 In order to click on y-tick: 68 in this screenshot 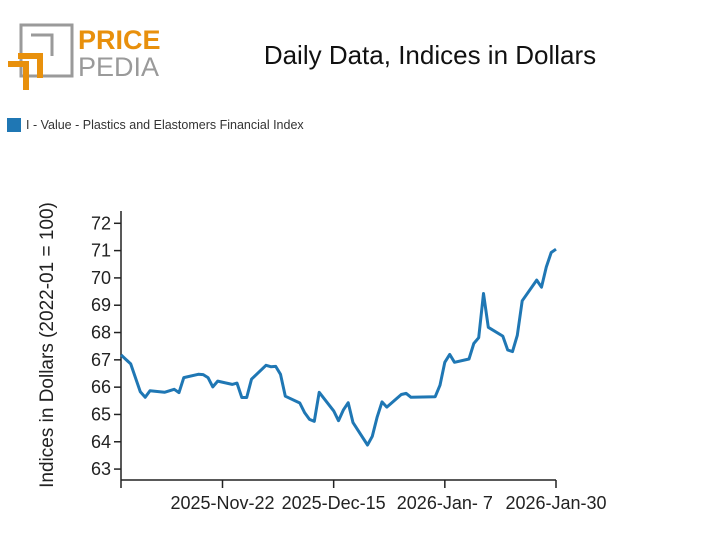, I will do `click(106, 333)`.